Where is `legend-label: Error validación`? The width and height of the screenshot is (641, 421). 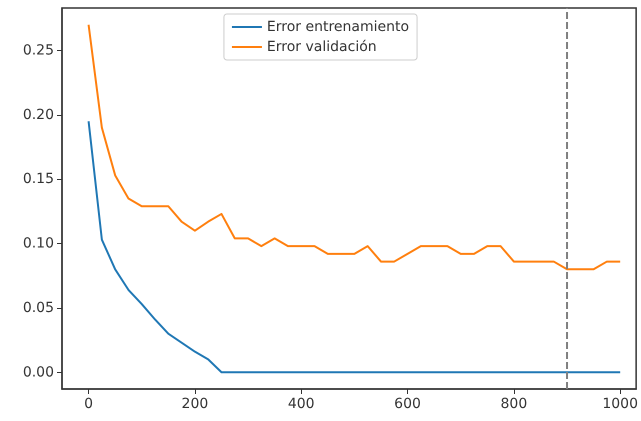
legend-label: Error validación is located at coordinates (321, 47).